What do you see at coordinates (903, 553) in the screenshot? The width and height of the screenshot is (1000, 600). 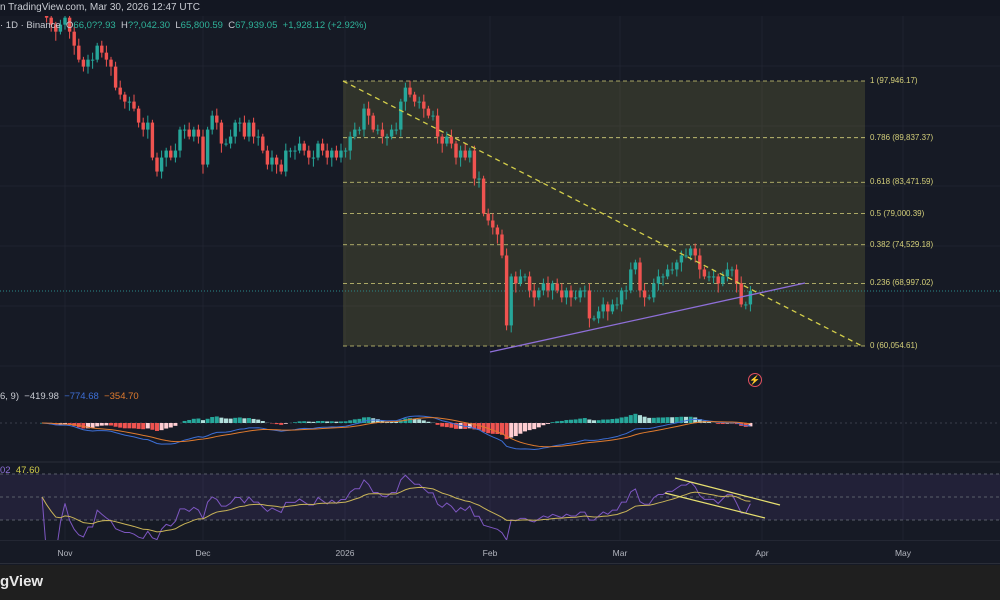 I see `time-tick: May` at bounding box center [903, 553].